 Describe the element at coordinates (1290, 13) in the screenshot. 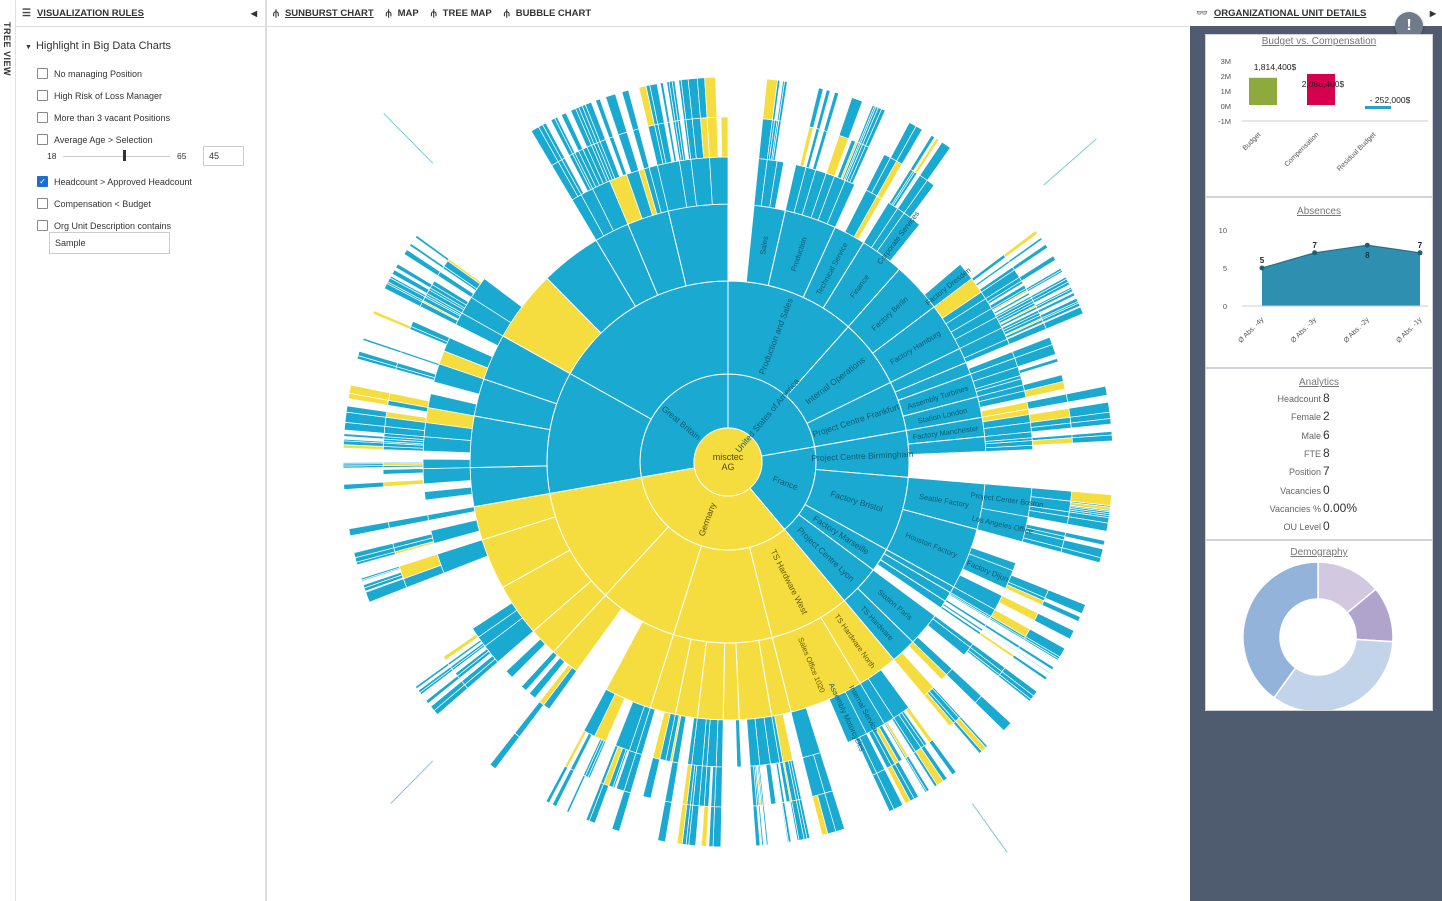

I see `org-unit-title: ORGANIZATIONAL UNIT DETAILS` at that location.